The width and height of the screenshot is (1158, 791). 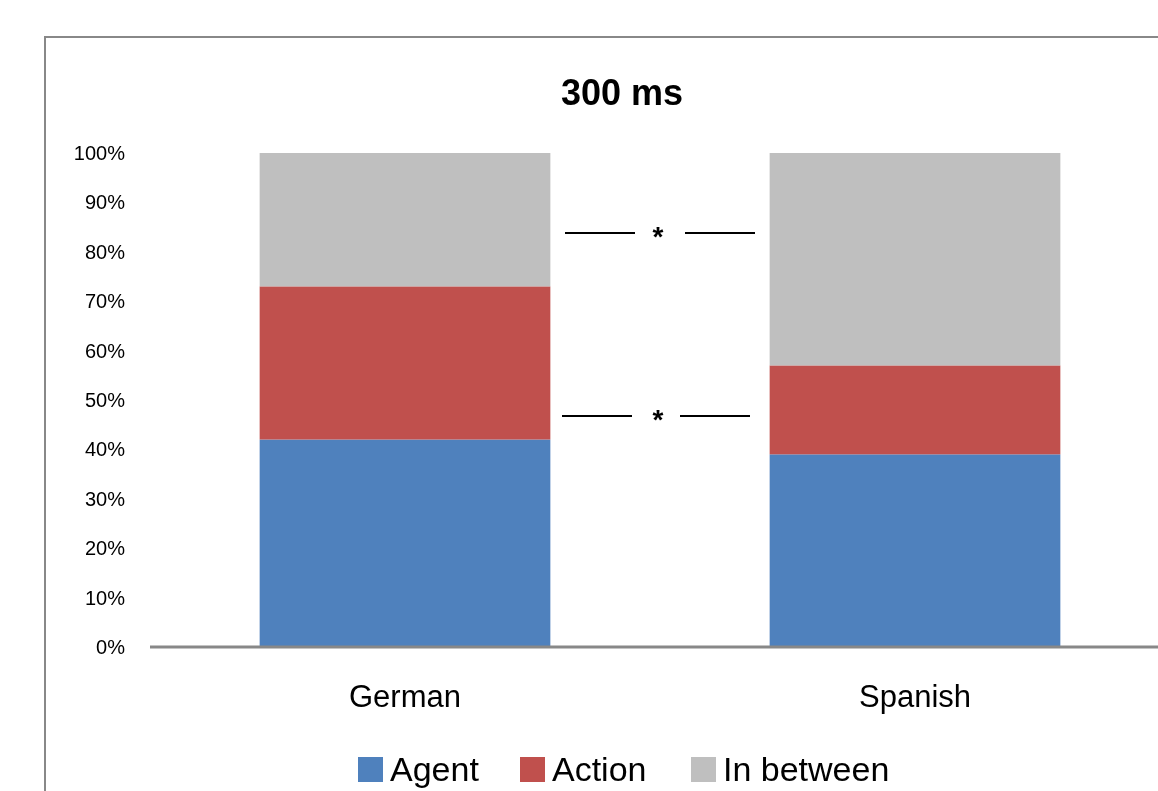 I want to click on y-tick-label: 40%, so click(x=105, y=449).